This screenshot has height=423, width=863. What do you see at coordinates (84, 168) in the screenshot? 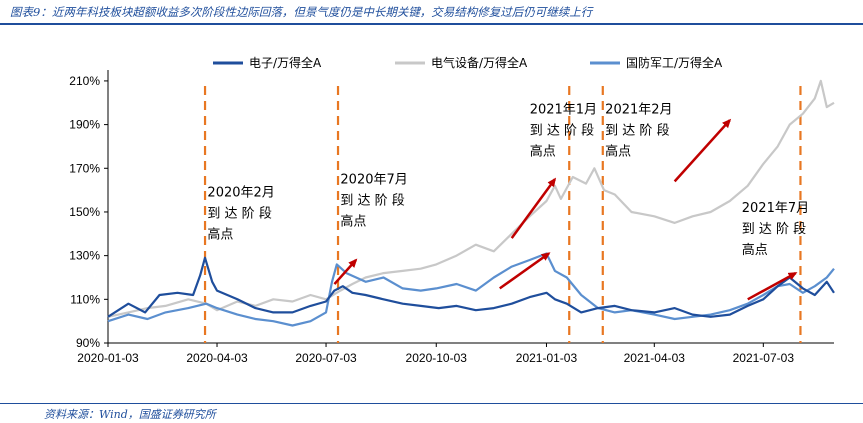
I see `y-tick-label: 170%` at bounding box center [84, 168].